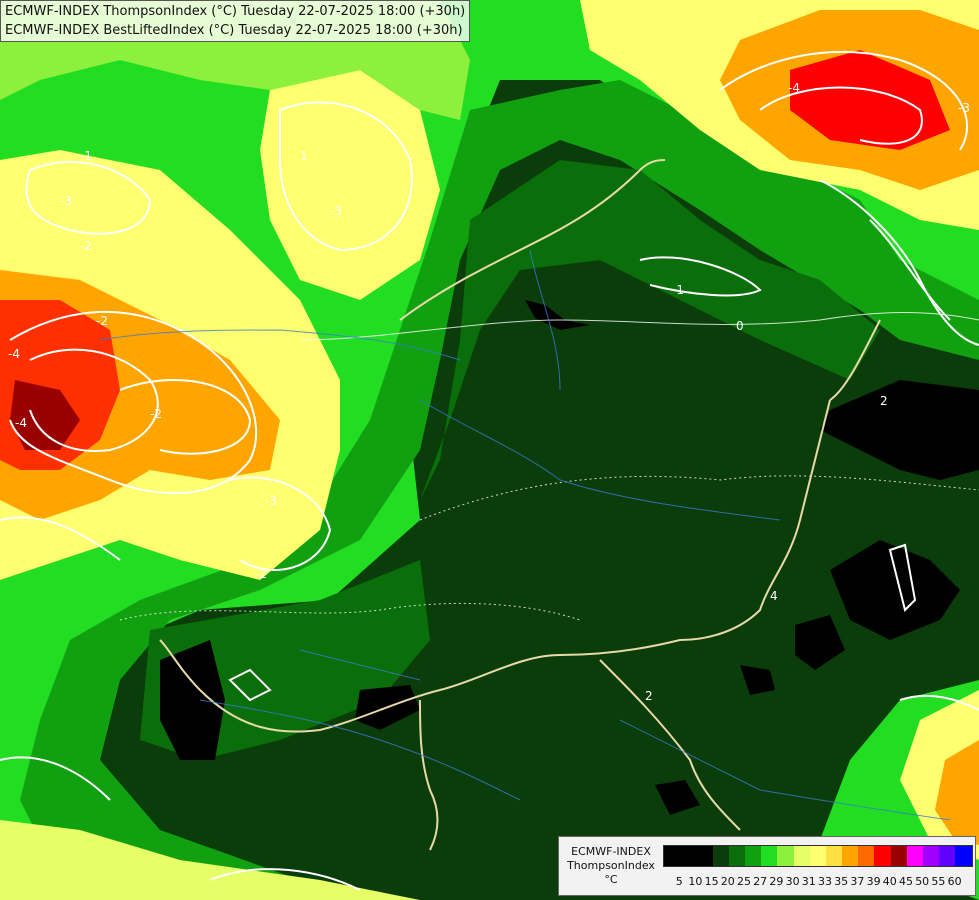 This screenshot has width=979, height=900. What do you see at coordinates (774, 596) in the screenshot?
I see `contour-label: 4` at bounding box center [774, 596].